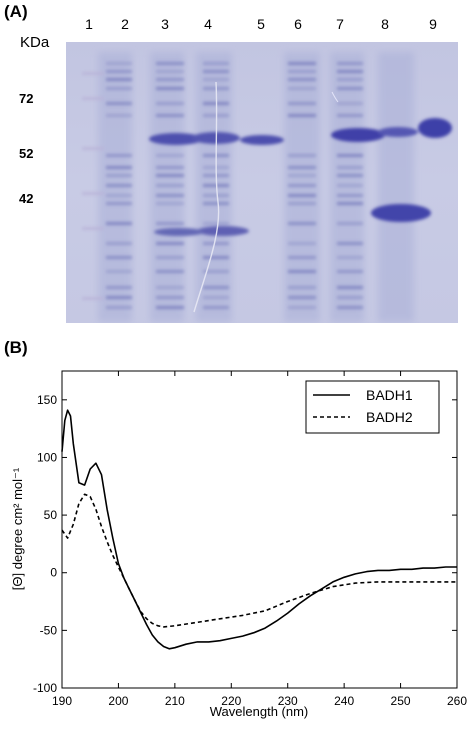 The height and width of the screenshot is (731, 474). What do you see at coordinates (51, 515) in the screenshot?
I see `y-tick-label: 50` at bounding box center [51, 515].